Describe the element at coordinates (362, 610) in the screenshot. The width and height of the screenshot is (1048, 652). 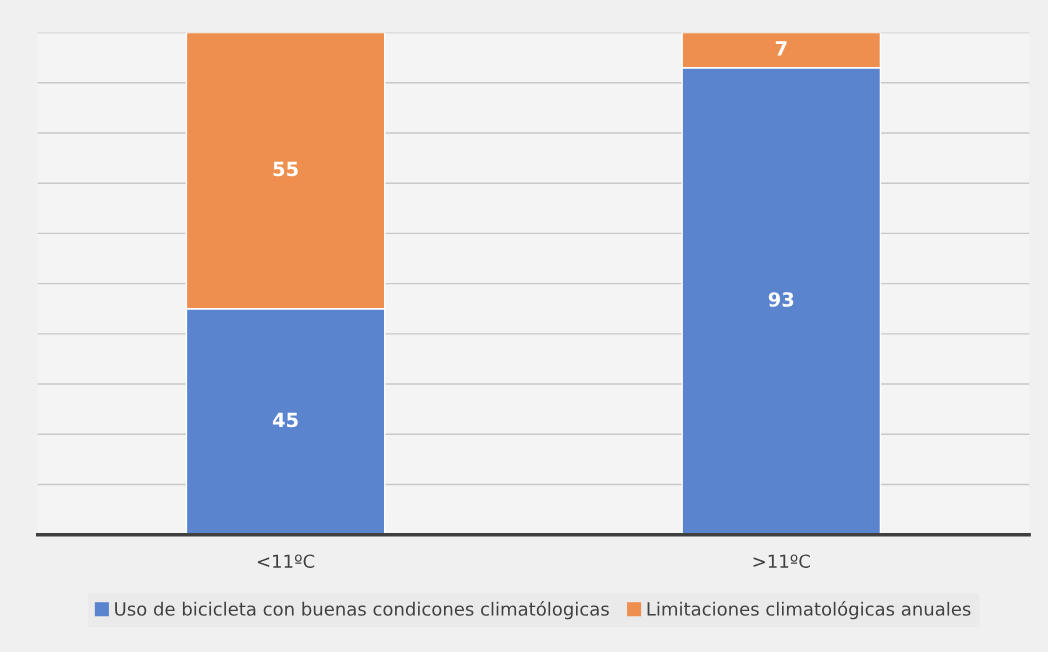
I see `legend-label: Uso de bicicleta con buenas condicones climatólogicas` at that location.